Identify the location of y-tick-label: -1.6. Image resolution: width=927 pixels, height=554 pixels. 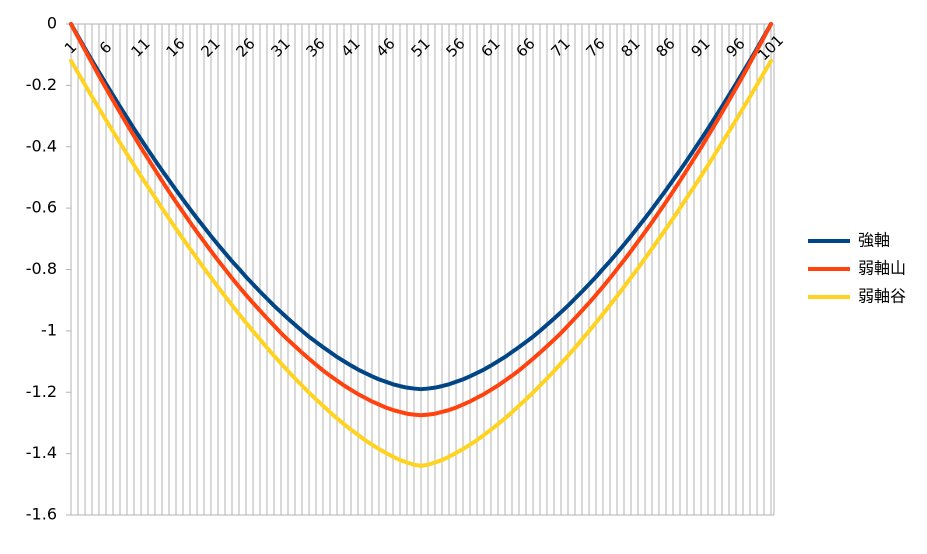
(41, 514).